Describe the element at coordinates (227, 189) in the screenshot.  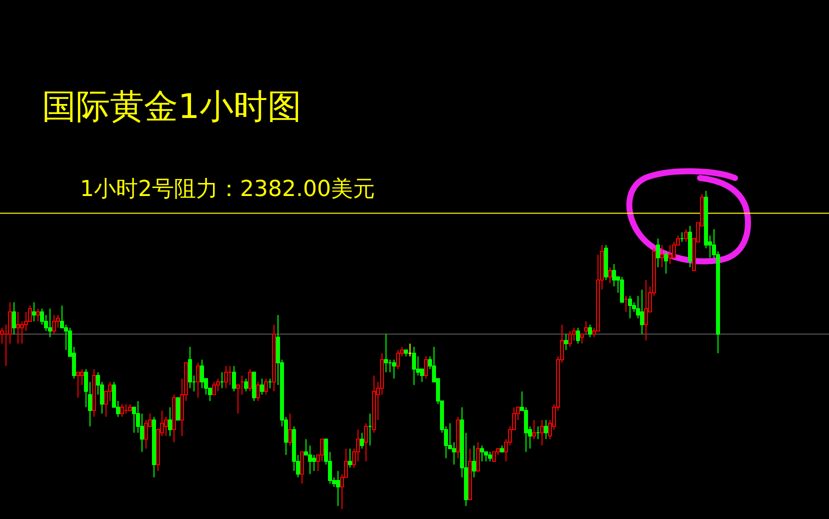
I see `ref-line-label: 1小时2号阻力：2382.00美元` at that location.